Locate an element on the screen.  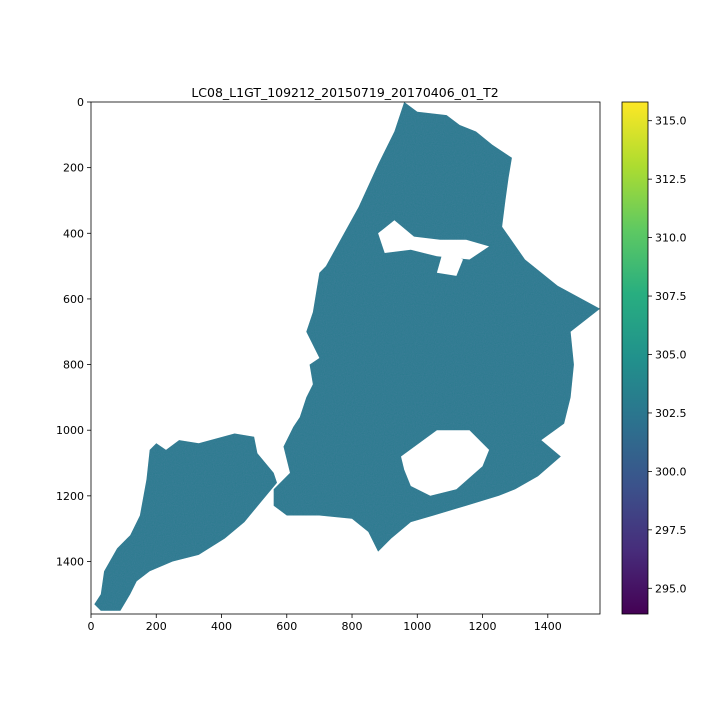
colorbar-tick-label: 307.5 is located at coordinates (671, 296).